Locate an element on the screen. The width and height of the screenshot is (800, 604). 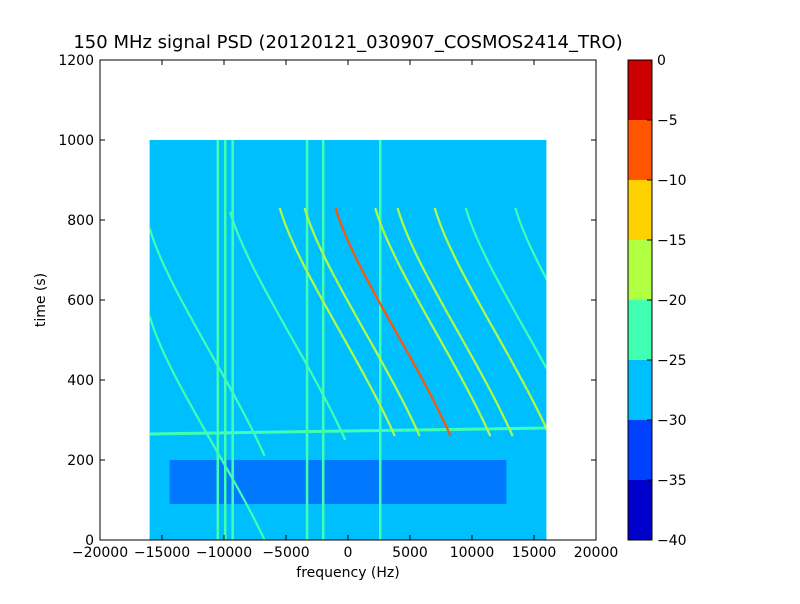
colorbar-tick-label: −25 is located at coordinates (672, 361).